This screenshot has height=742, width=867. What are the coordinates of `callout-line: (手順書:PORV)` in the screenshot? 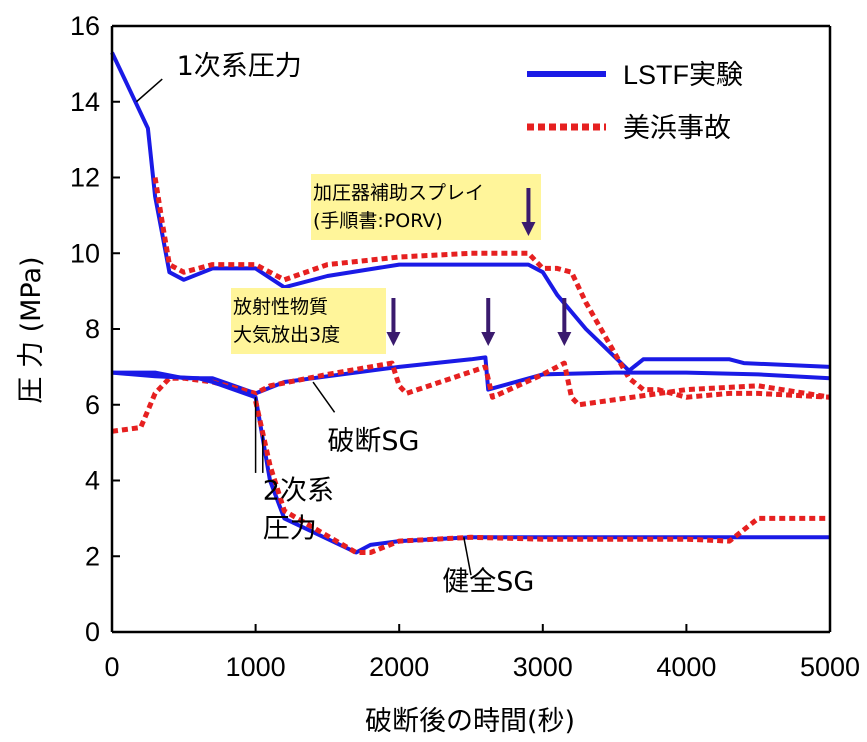 It's located at (378, 221).